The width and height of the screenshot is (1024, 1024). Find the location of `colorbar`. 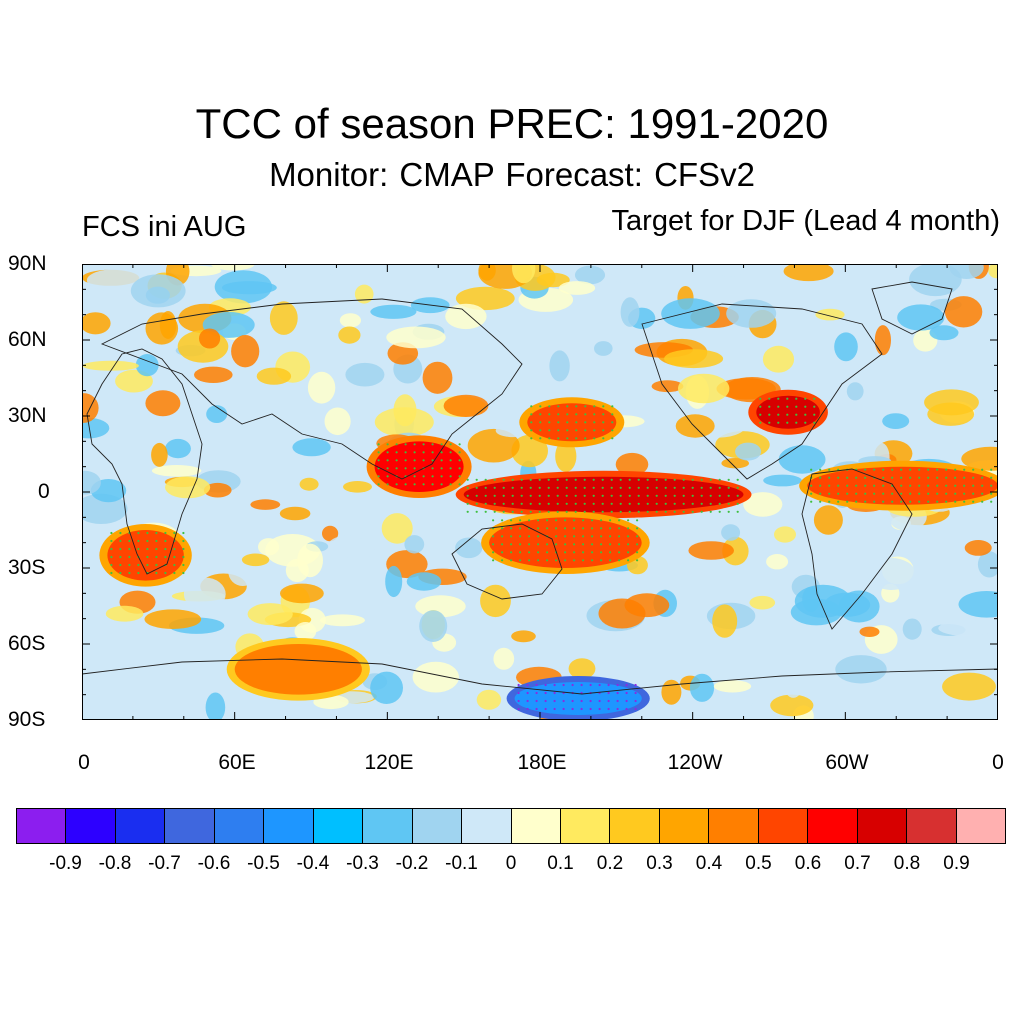

colorbar is located at coordinates (511, 826).